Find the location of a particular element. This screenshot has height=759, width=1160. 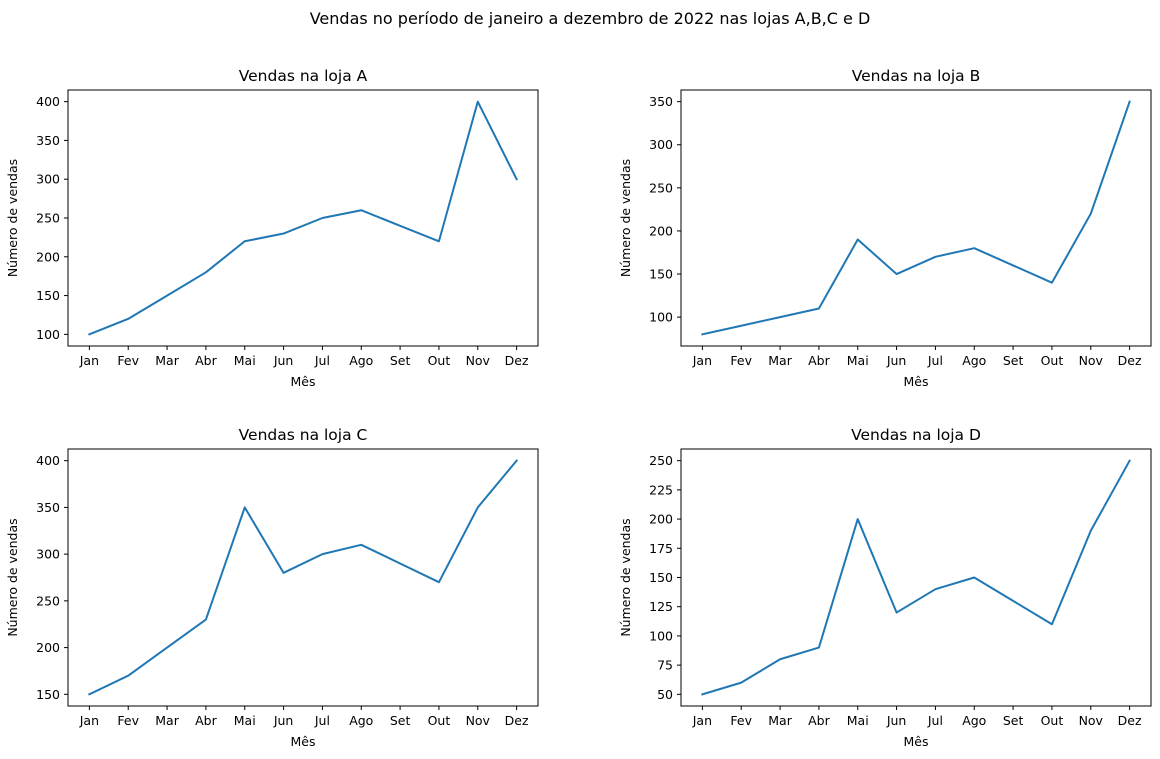

y-tick-label-c: 350 is located at coordinates (48, 507).